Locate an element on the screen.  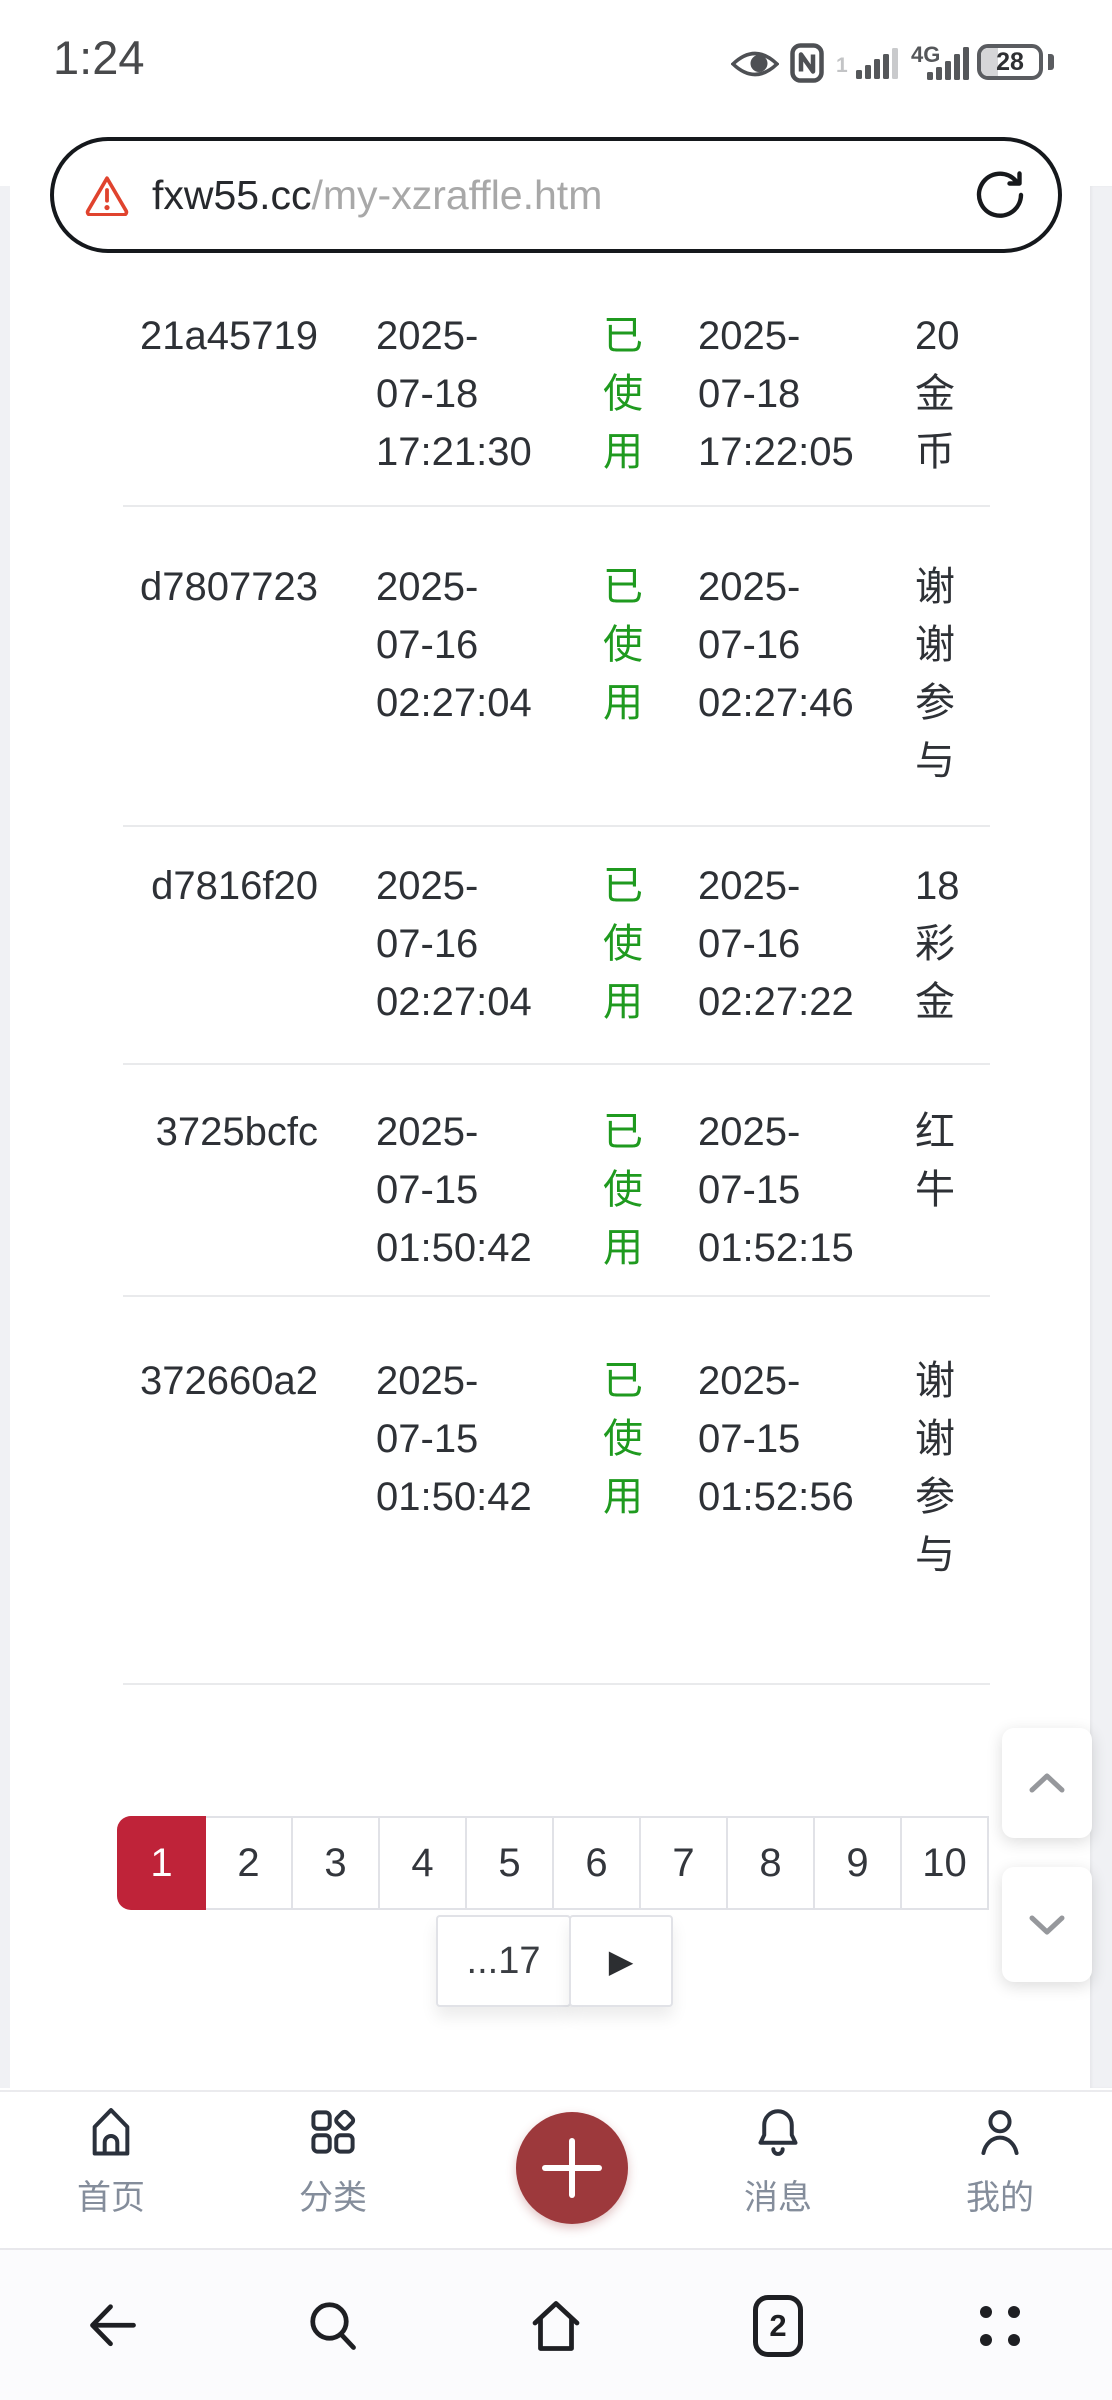
signal-bars-icon is located at coordinates (878, 63).